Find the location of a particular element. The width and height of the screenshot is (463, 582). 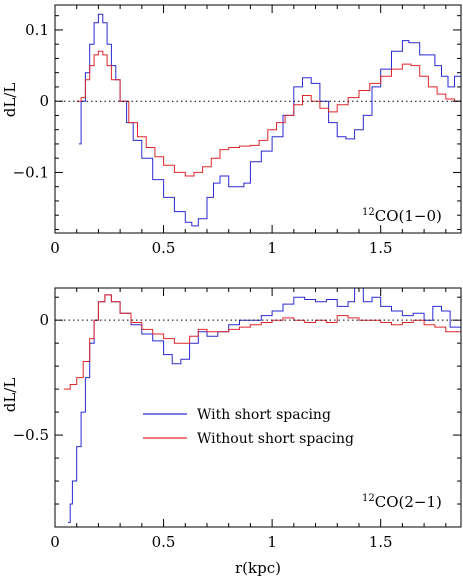

y-tick-label: −0.5 is located at coordinates (31, 435).